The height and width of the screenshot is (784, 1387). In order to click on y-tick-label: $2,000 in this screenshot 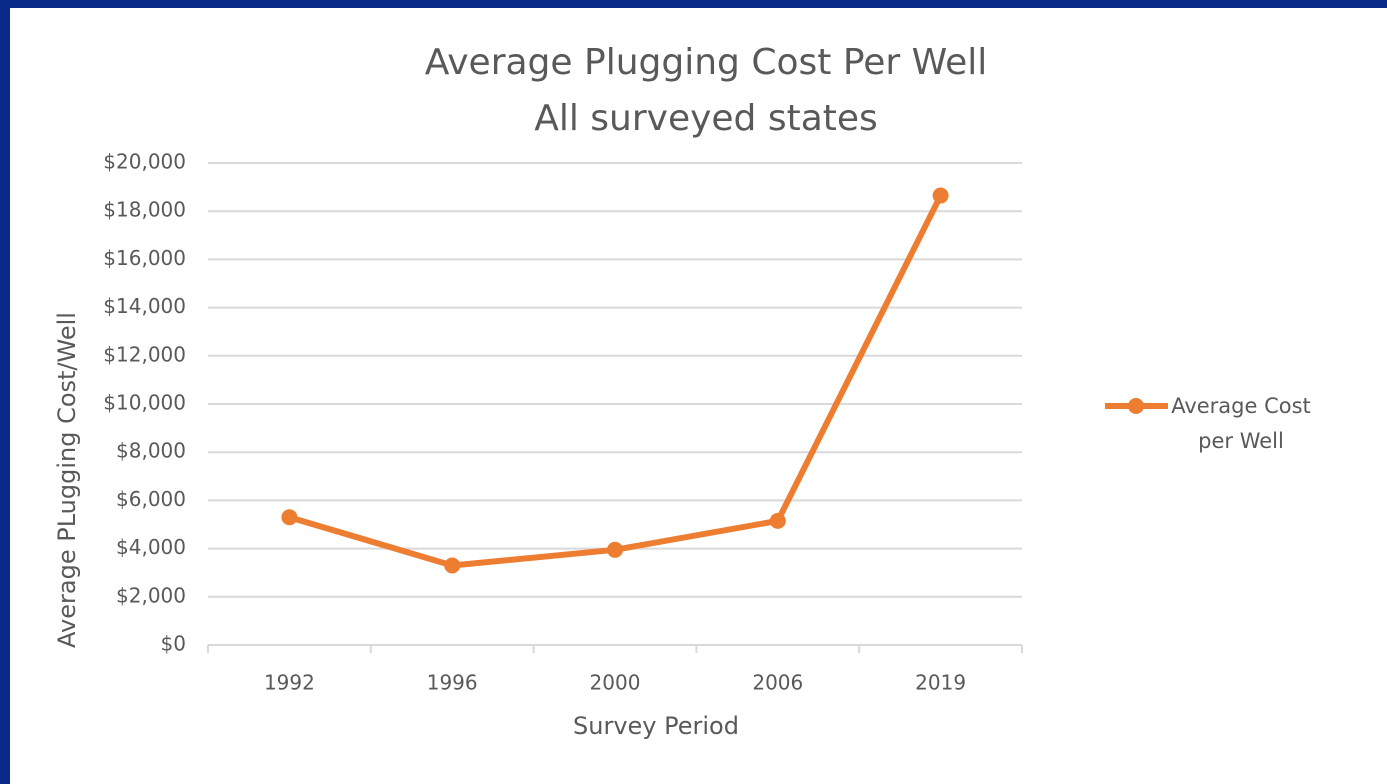, I will do `click(151, 595)`.